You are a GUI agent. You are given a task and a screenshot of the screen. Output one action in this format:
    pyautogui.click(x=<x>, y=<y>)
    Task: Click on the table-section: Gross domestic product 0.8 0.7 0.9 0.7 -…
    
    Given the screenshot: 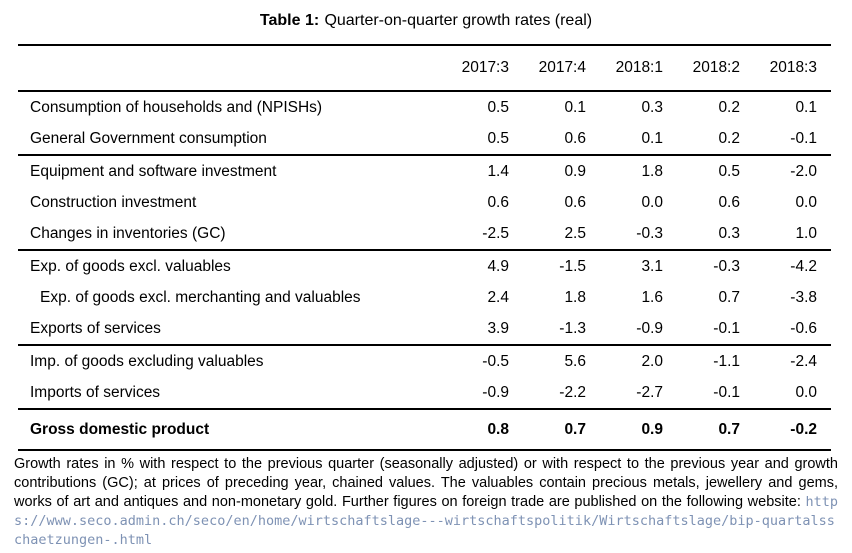 What is the action you would take?
    pyautogui.click(x=424, y=429)
    